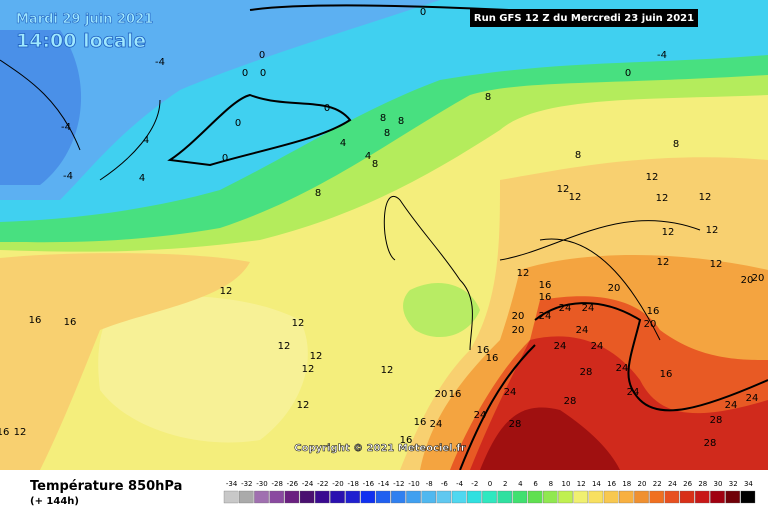 This screenshot has height=512, width=768. Describe the element at coordinates (308, 484) in the screenshot. I see `scale-label: -24` at that location.